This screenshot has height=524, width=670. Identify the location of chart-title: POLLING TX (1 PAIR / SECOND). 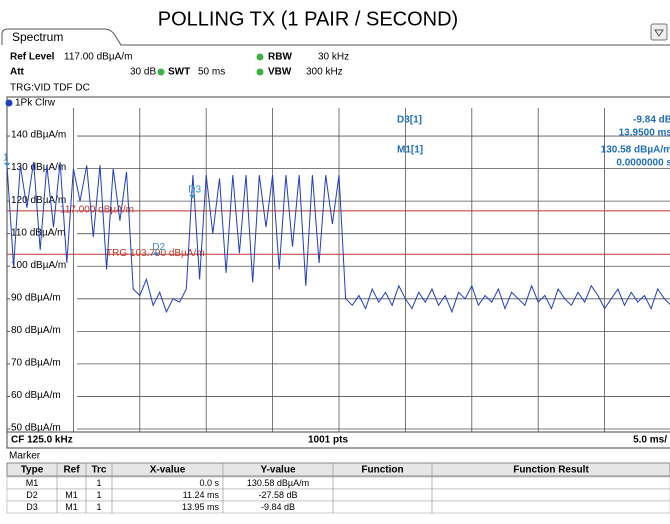
(308, 19).